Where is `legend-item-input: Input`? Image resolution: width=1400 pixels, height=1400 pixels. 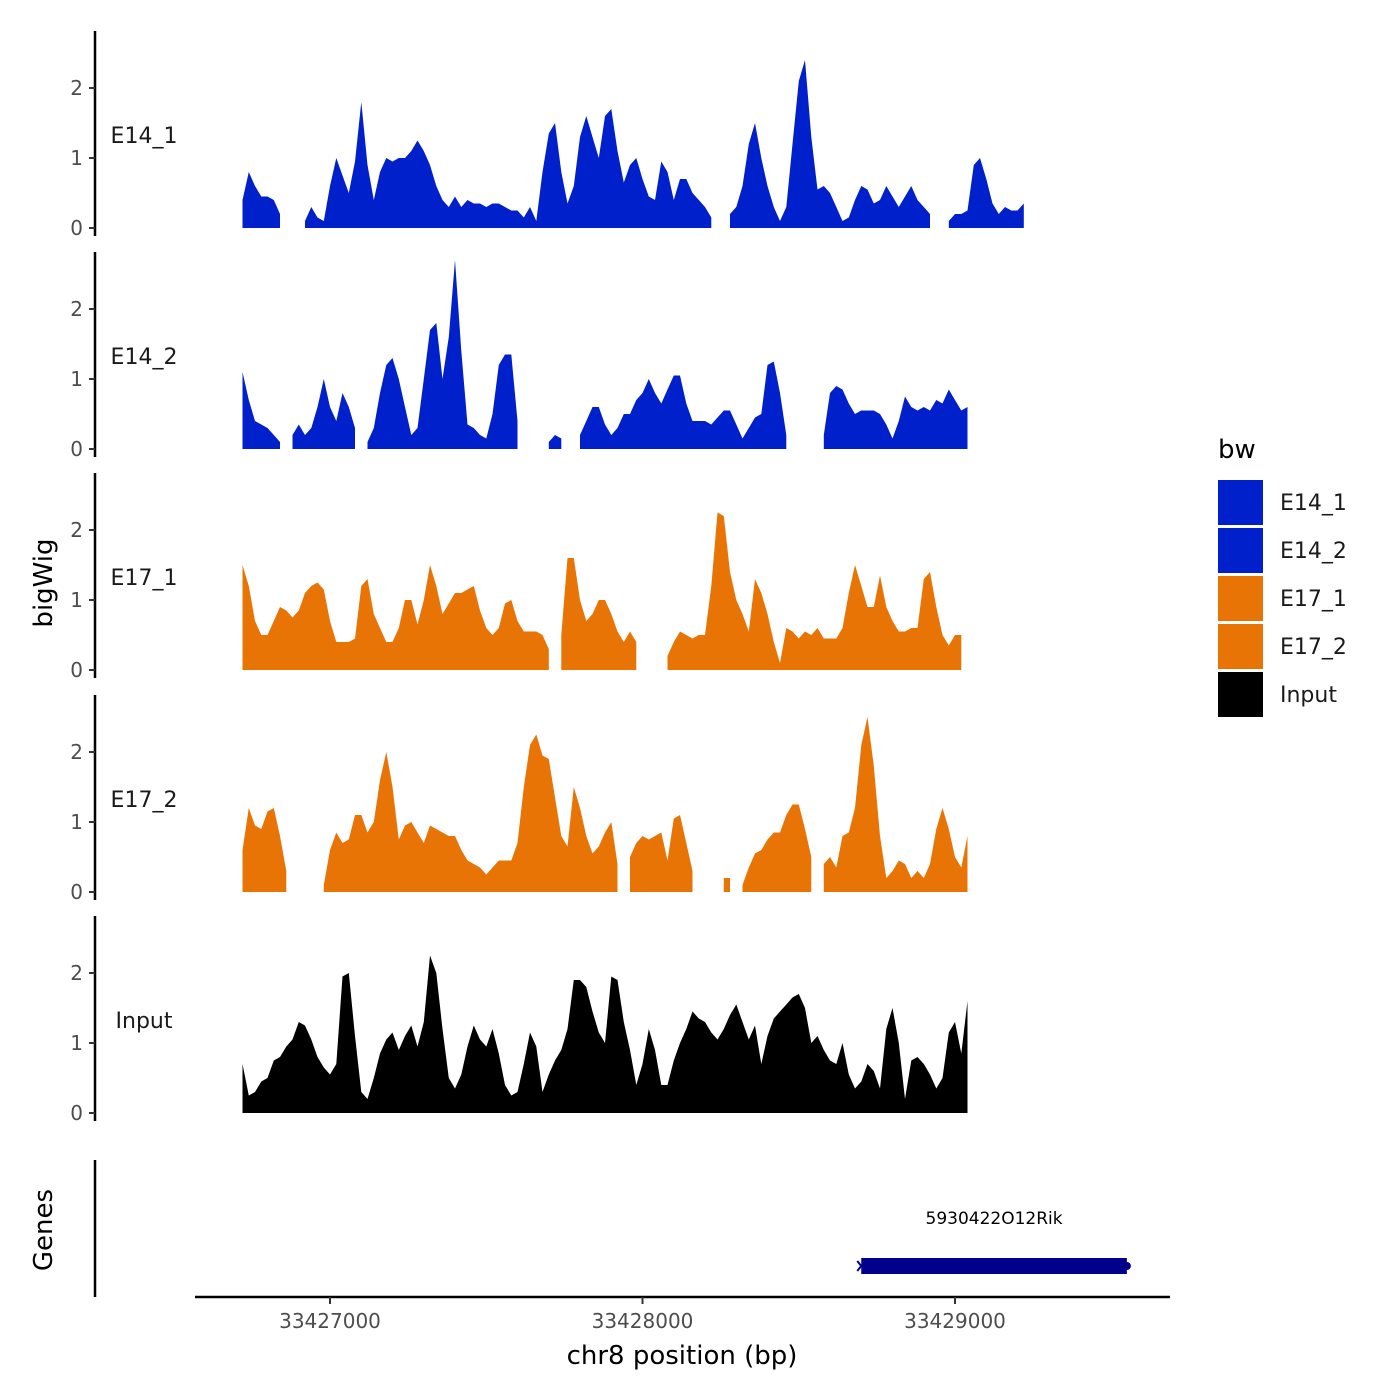
legend-item-input: Input is located at coordinates (1277, 694).